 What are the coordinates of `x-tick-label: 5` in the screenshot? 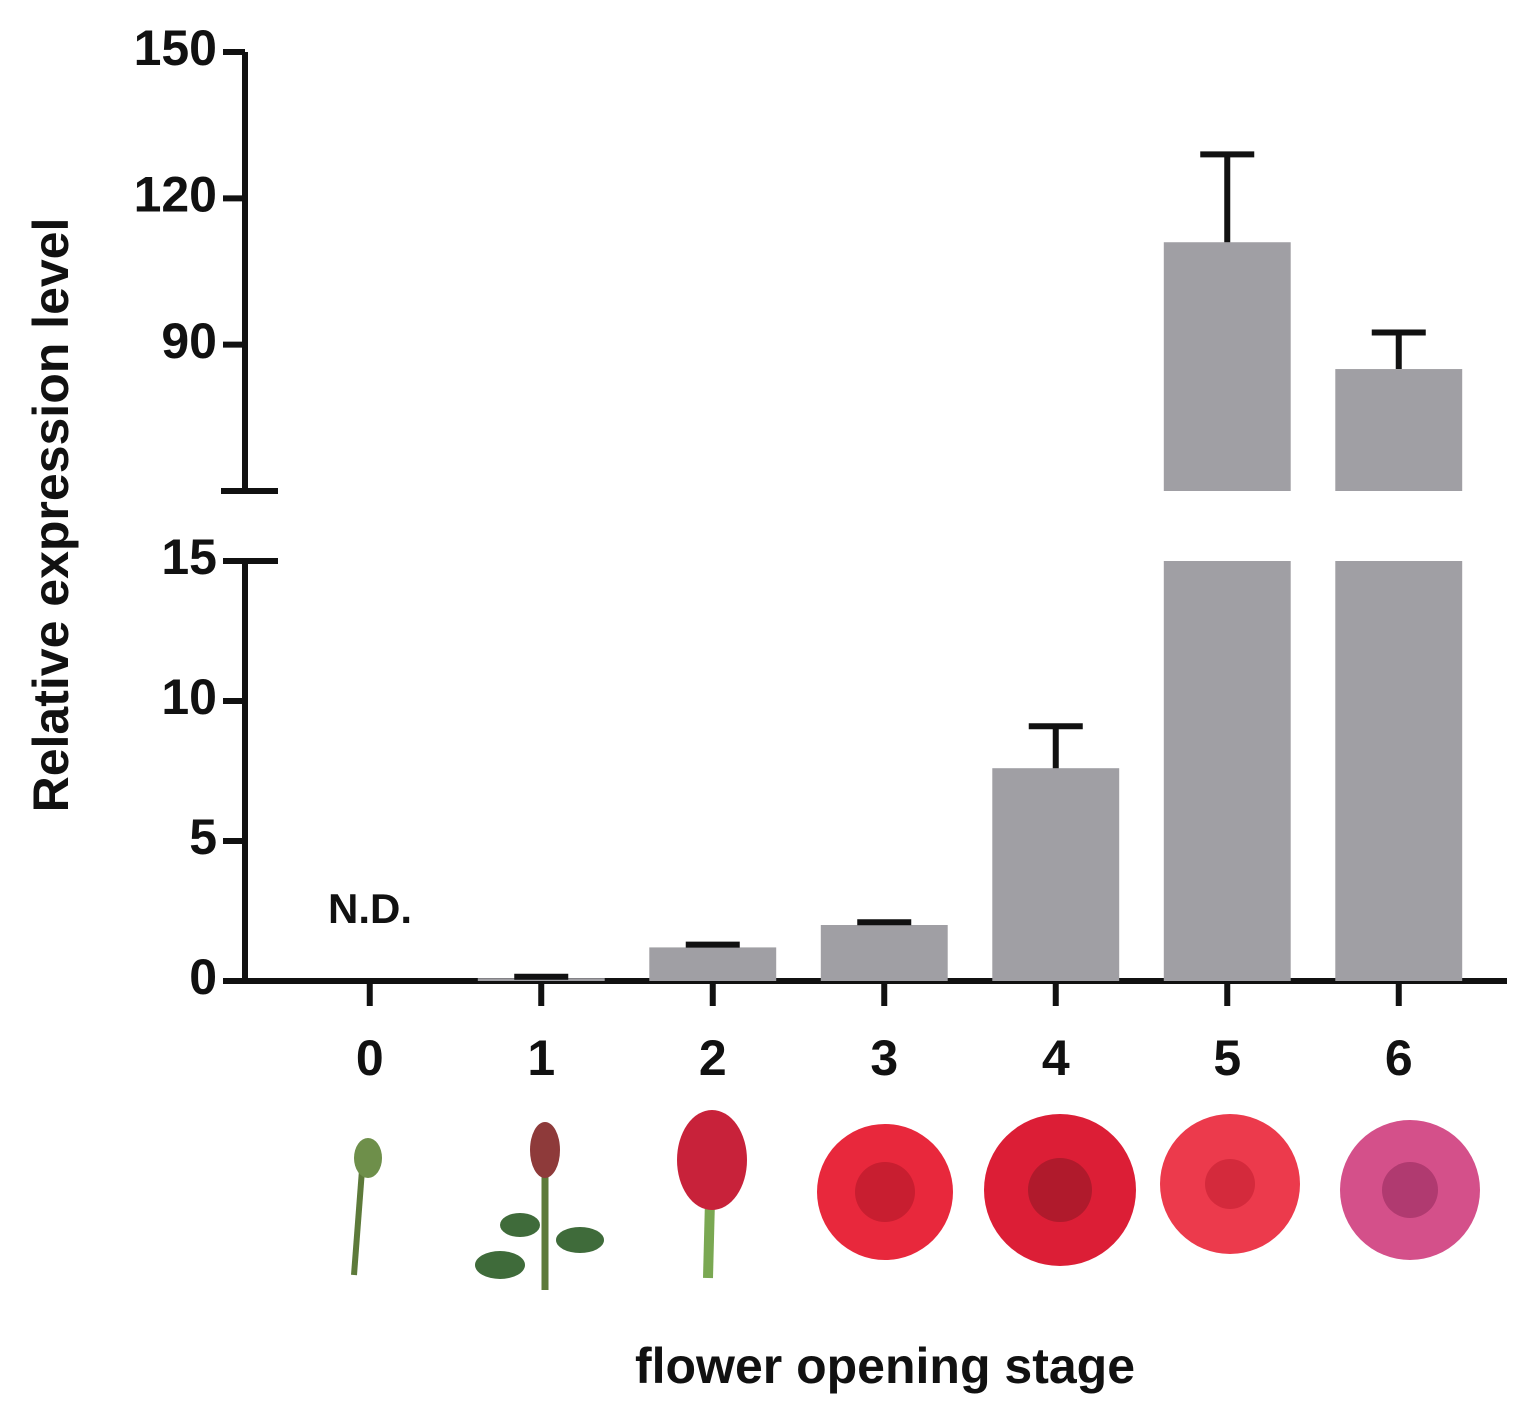 It's located at (1227, 1058).